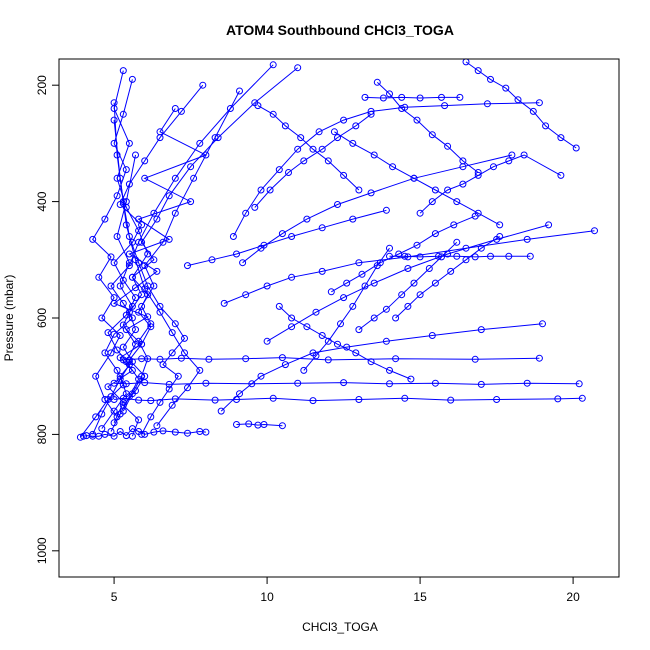 This screenshot has width=650, height=650. What do you see at coordinates (42, 434) in the screenshot?
I see `y-tick-label: 800` at bounding box center [42, 434].